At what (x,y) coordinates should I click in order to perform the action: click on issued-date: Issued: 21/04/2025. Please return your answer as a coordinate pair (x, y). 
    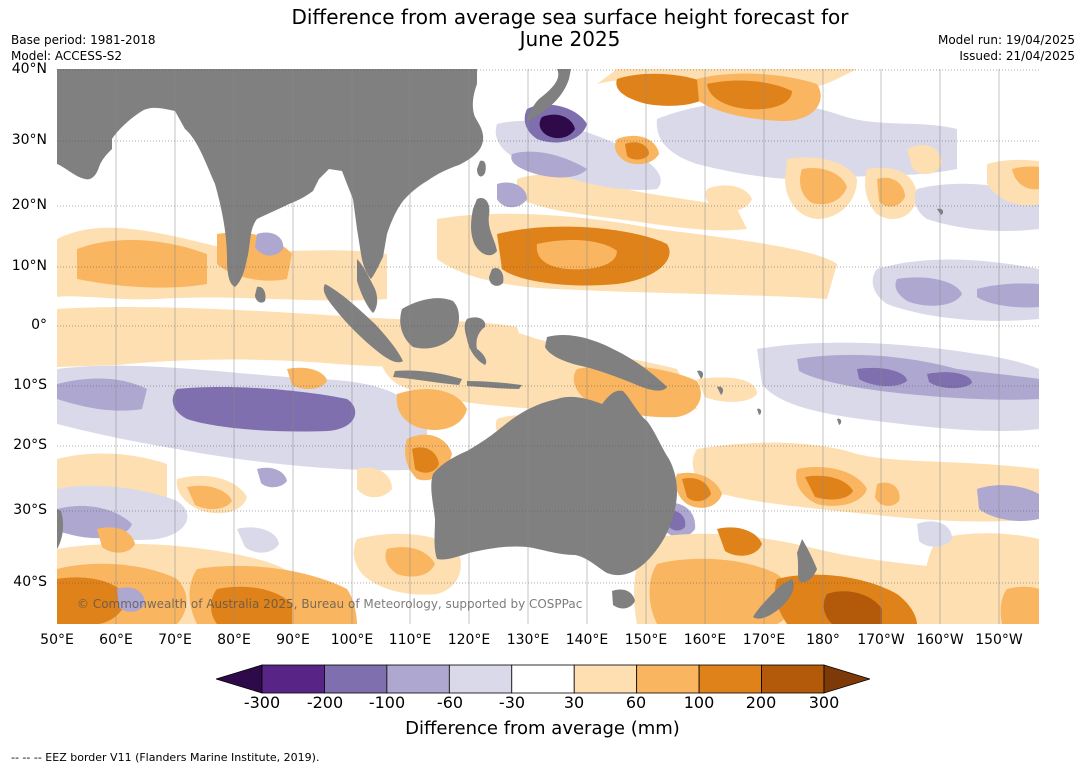
    Looking at the image, I should click on (1017, 56).